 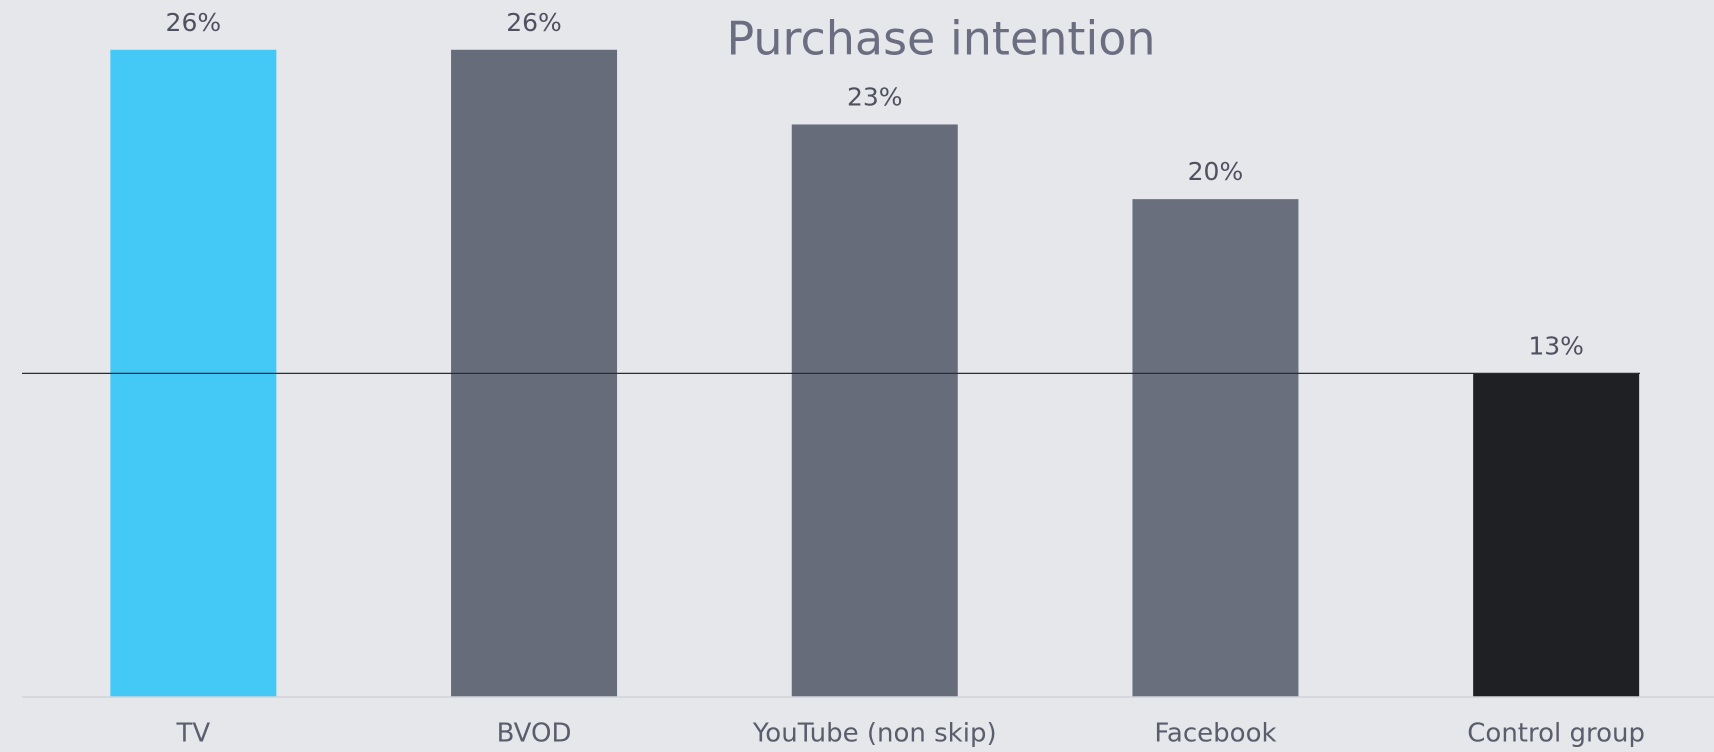 I want to click on x-tick-label: Control group, so click(x=1556, y=734).